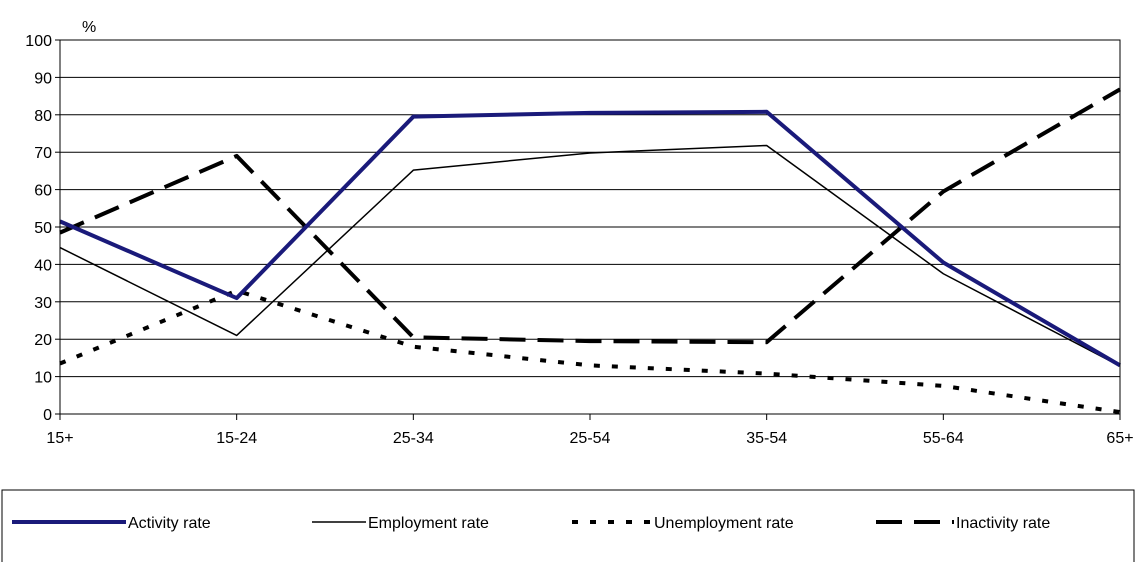 This screenshot has height=562, width=1138. I want to click on y-tick-label: 70, so click(43, 153).